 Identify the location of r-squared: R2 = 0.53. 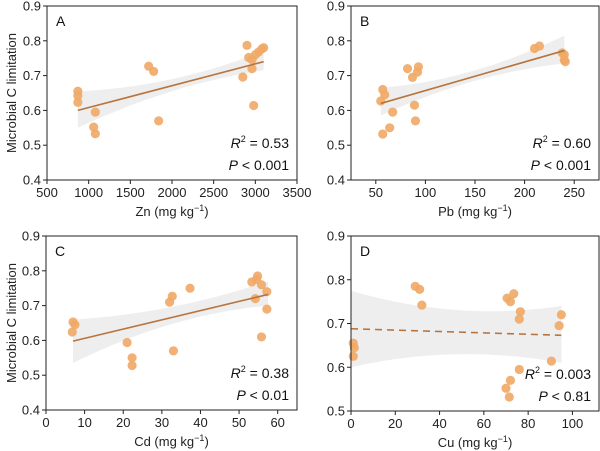
(260, 142).